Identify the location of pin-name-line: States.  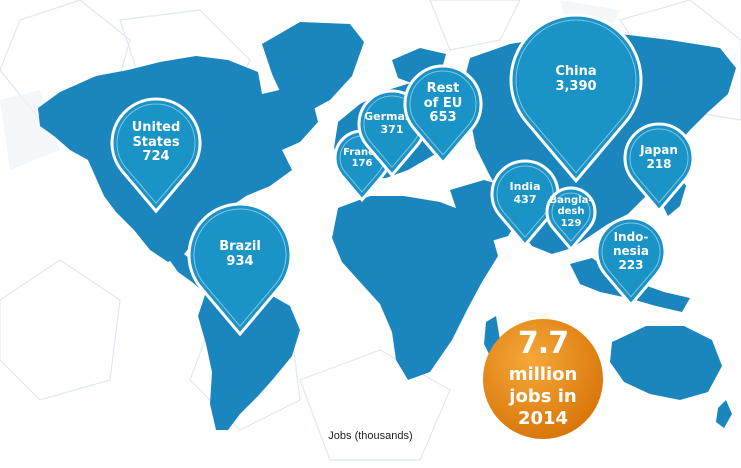
(156, 142).